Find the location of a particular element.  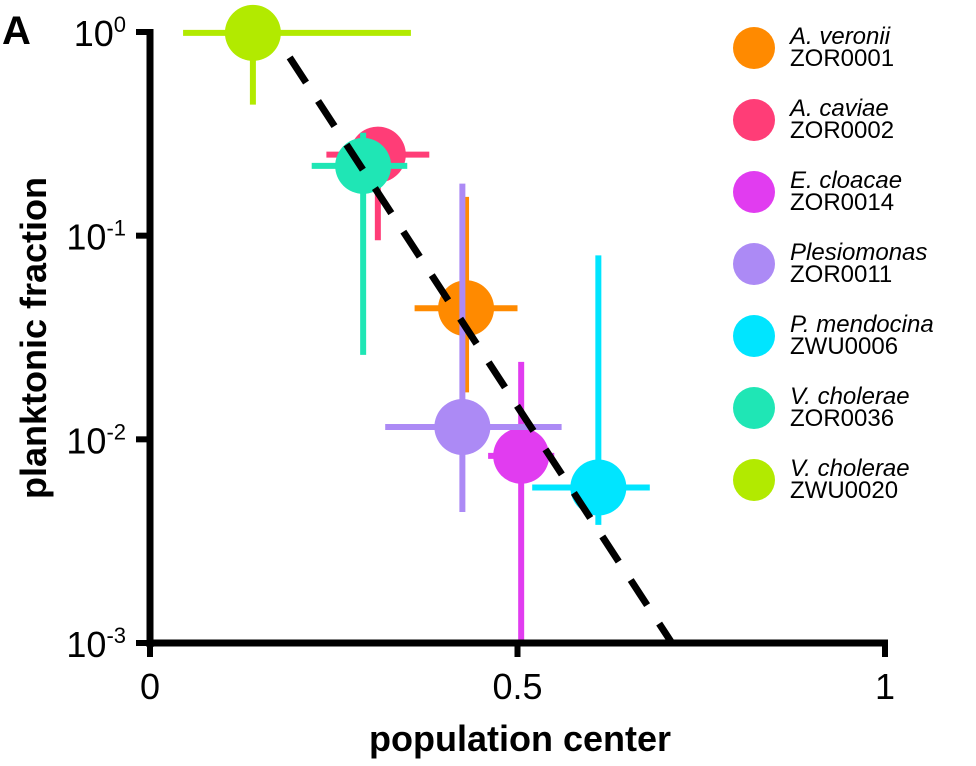

x-tick-label: 0.5 is located at coordinates (517, 686).